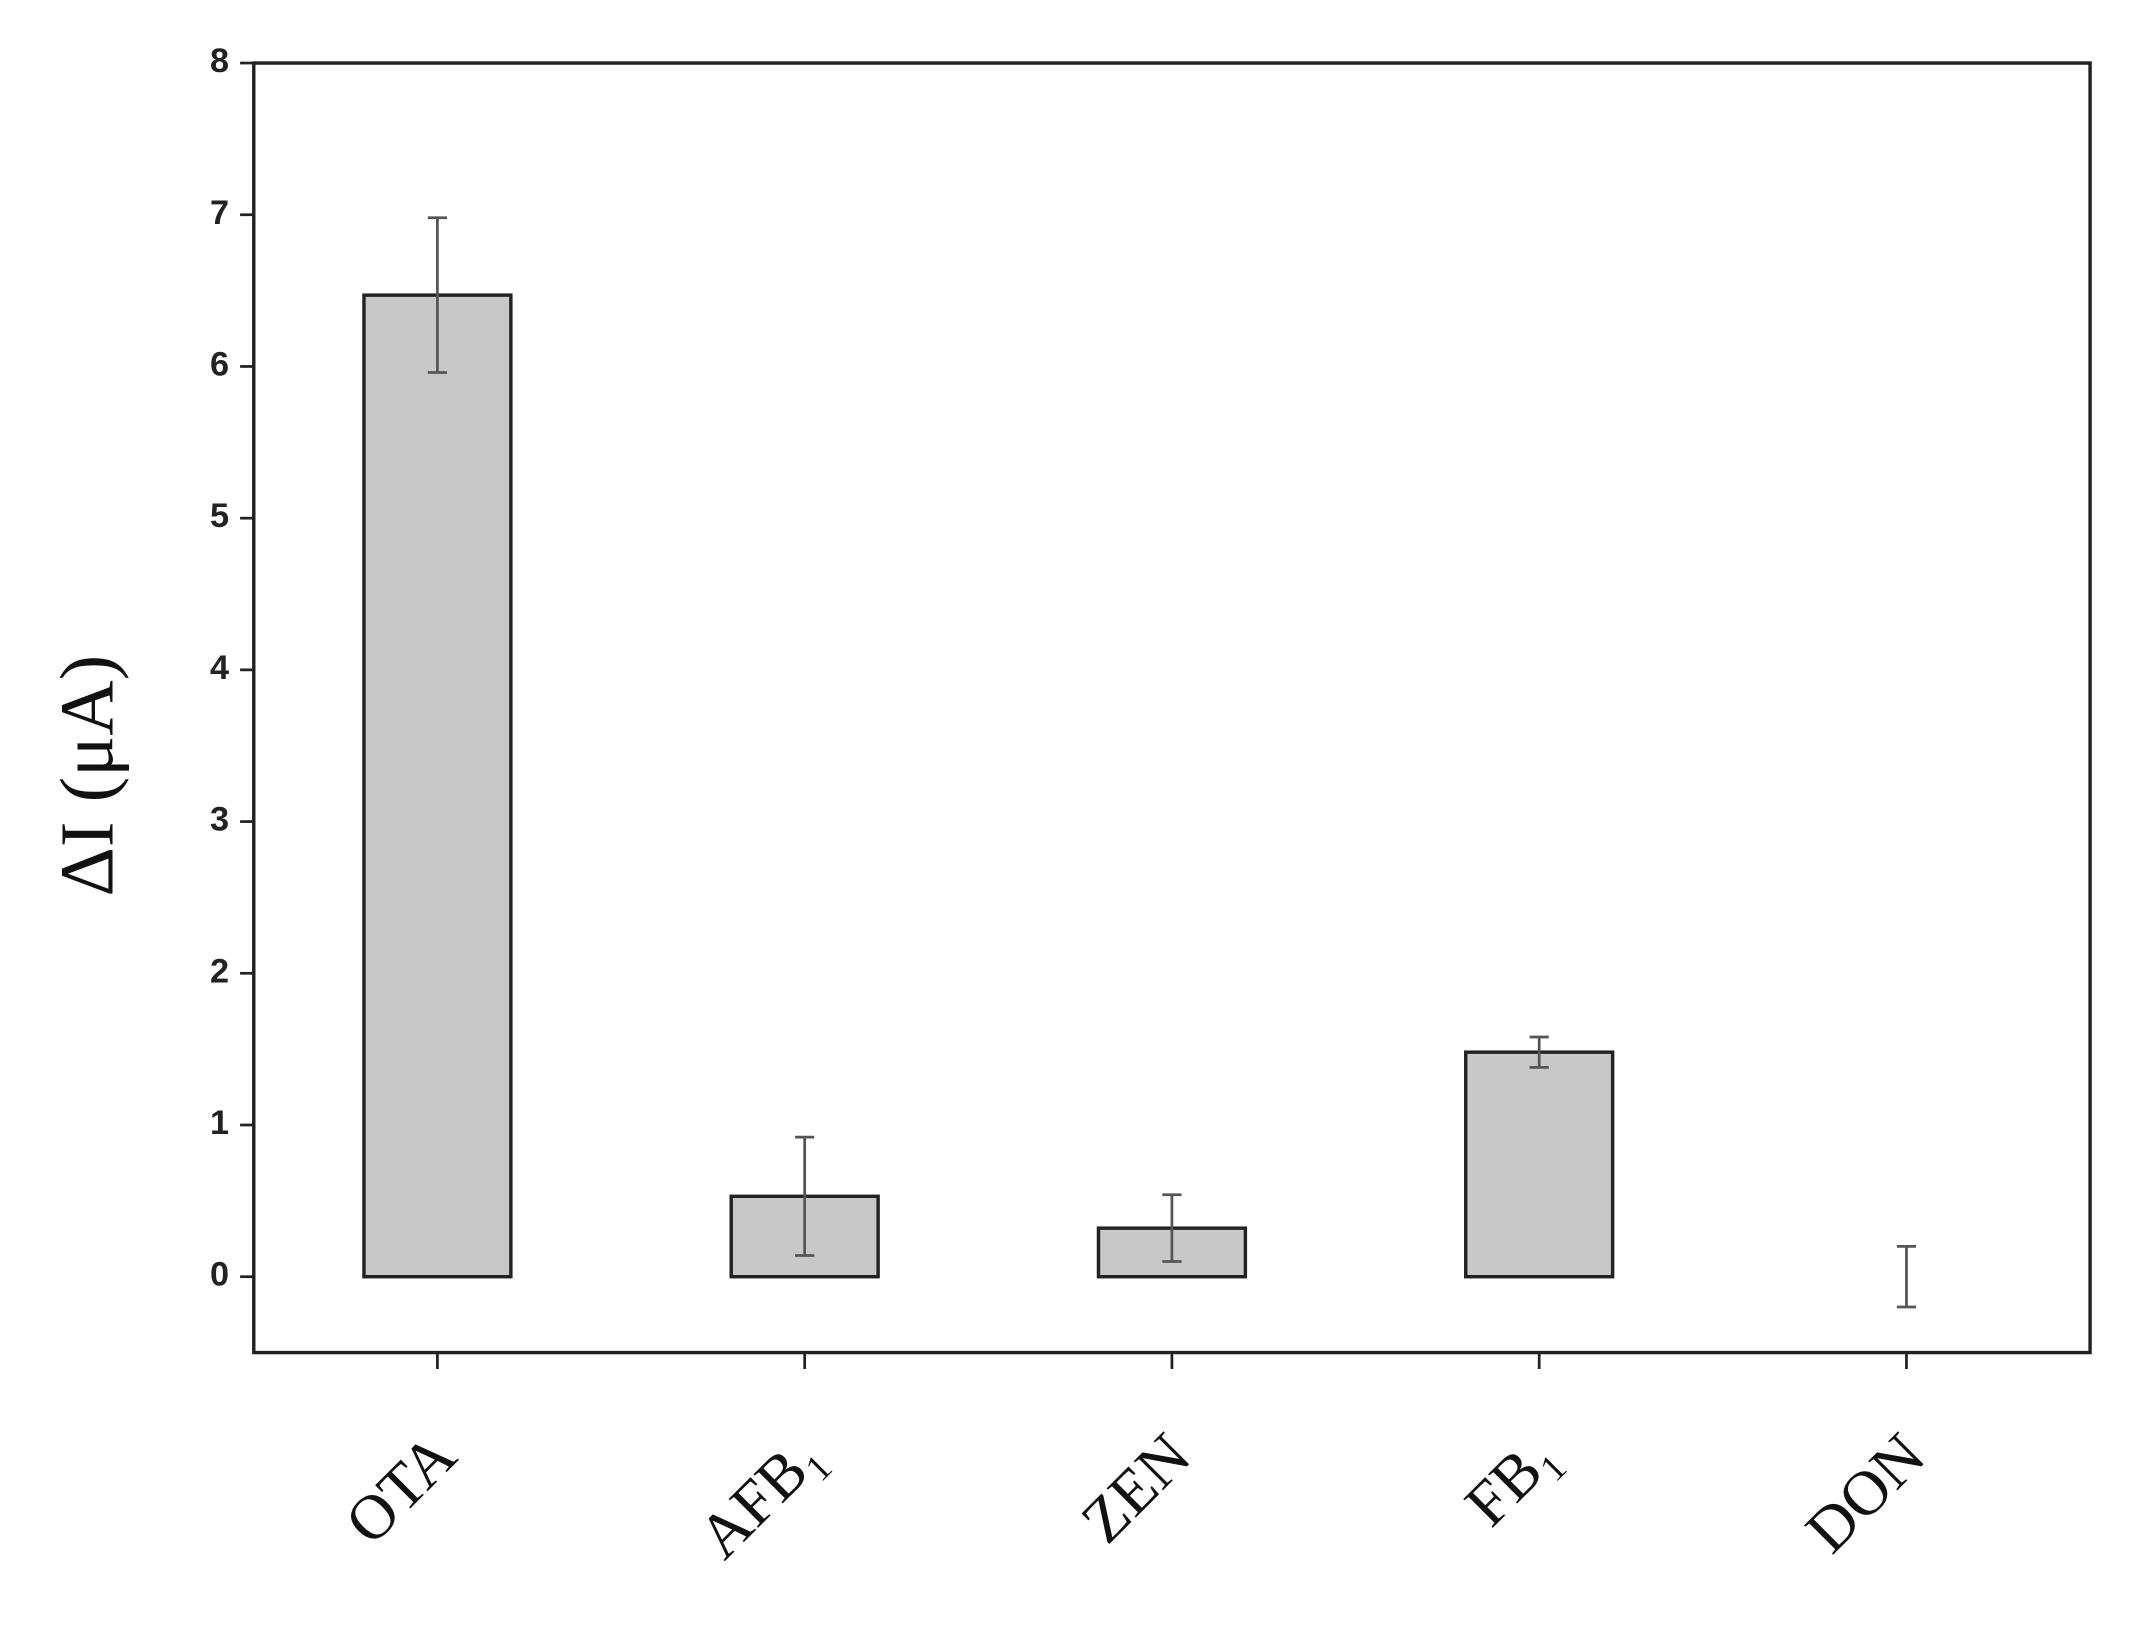 This screenshot has width=2152, height=1628. I want to click on x-tick-label: FB₁, so click(1511, 1480).